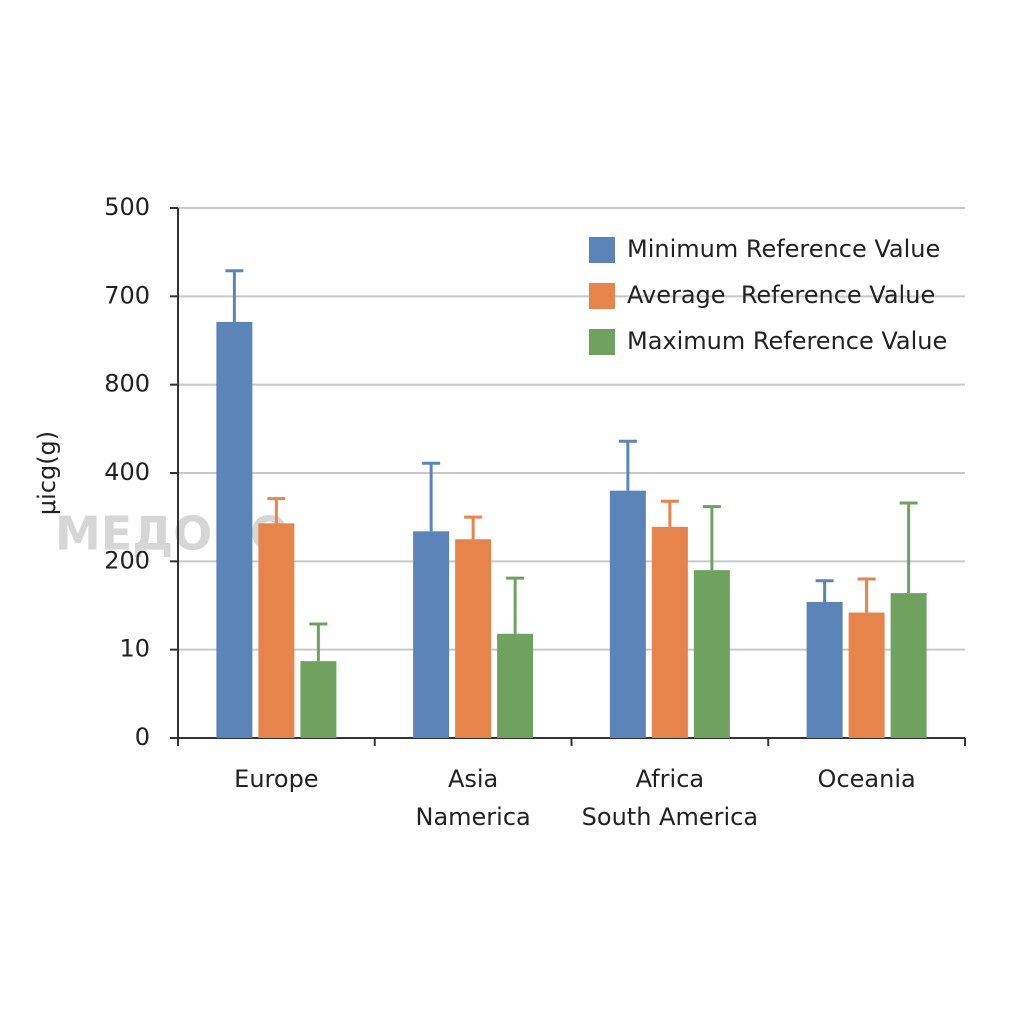 Image resolution: width=1024 pixels, height=1024 pixels. Describe the element at coordinates (473, 779) in the screenshot. I see `x-tick-label: Asia` at that location.